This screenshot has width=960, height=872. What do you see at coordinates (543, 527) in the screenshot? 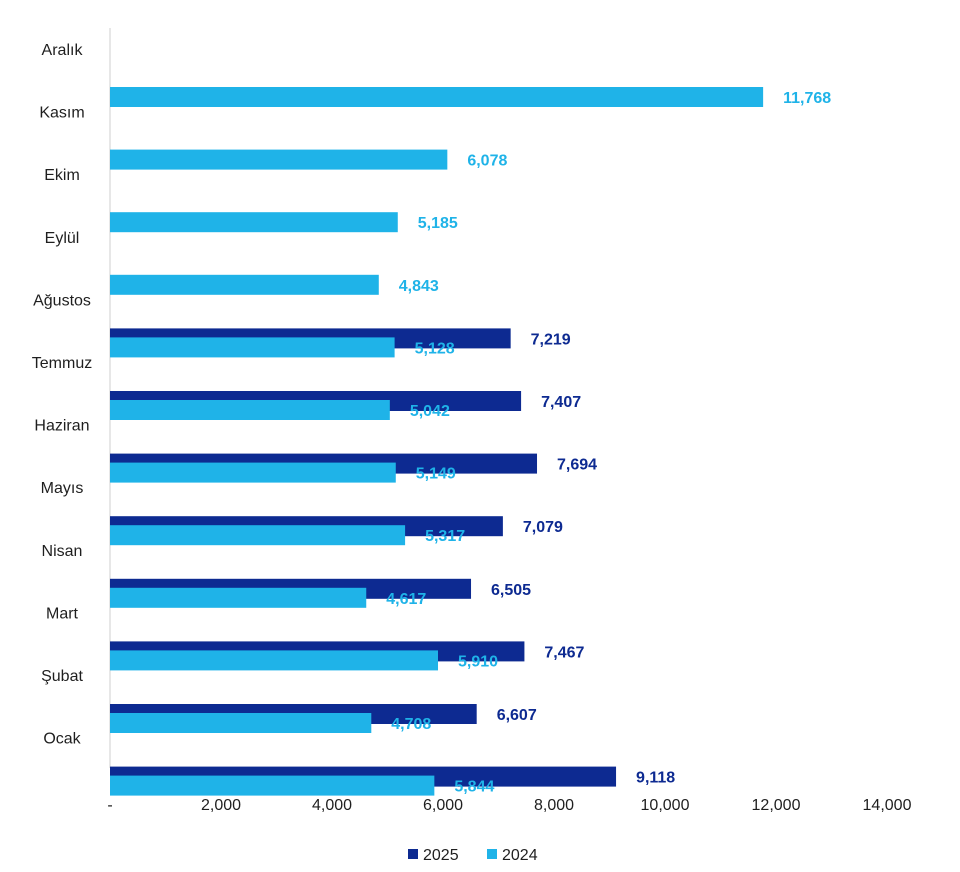
I see `data-label-2025: 7,079` at bounding box center [543, 527].